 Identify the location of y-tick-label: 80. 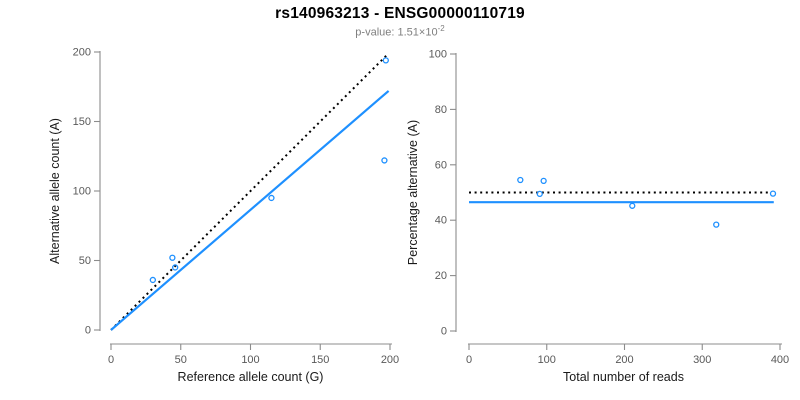
(441, 110).